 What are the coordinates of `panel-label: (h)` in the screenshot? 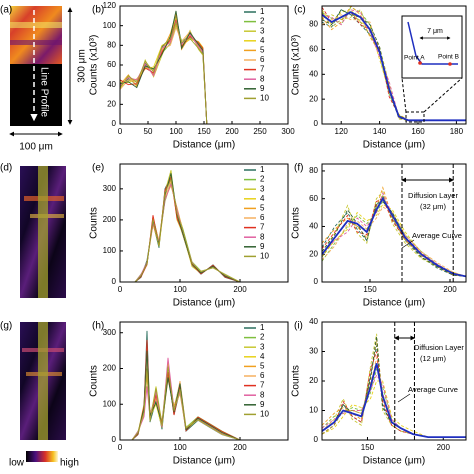 It's located at (98, 326).